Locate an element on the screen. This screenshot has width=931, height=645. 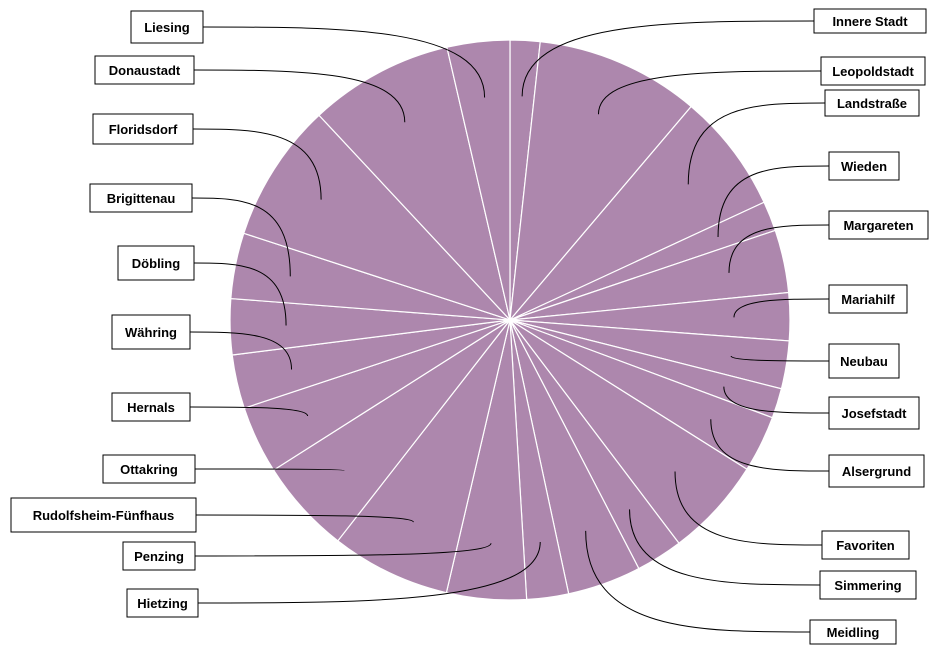
leader-line-floridsdorf is located at coordinates (257, 164).